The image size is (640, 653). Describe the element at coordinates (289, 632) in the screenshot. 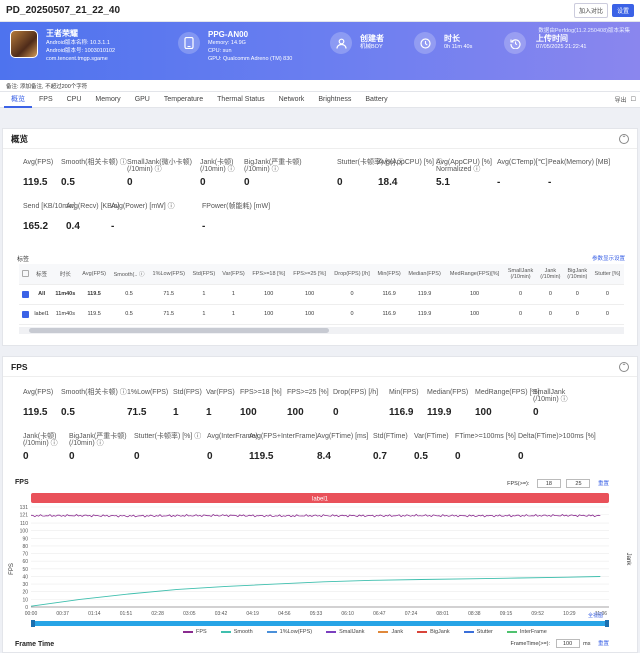

I see `legend-item: 1%Low(FPS)` at that location.